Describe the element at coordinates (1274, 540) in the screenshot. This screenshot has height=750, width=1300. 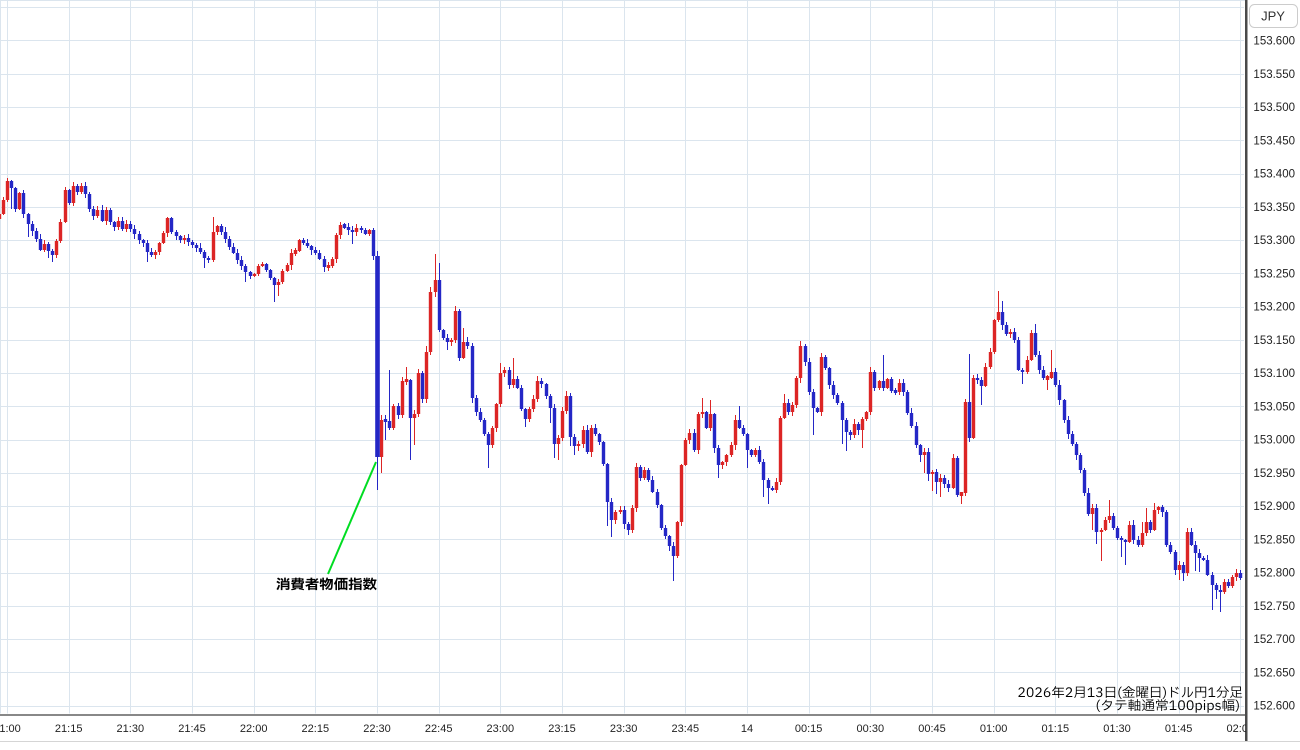
I see `svg-text: 152.850` at that location.